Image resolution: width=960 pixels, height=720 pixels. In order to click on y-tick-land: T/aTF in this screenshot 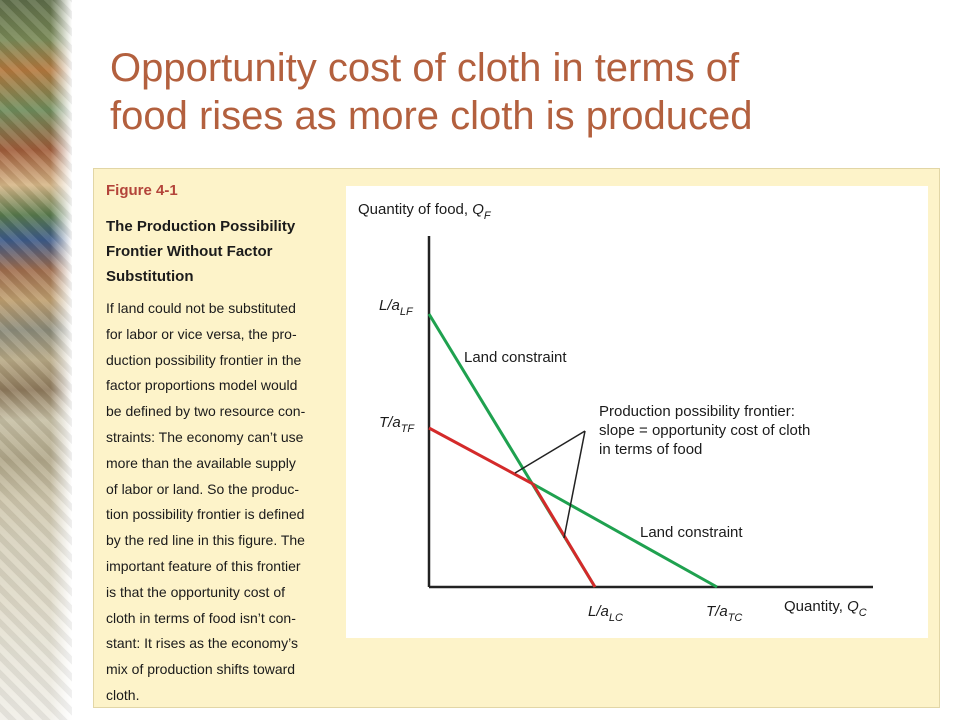, I will do `click(397, 424)`.